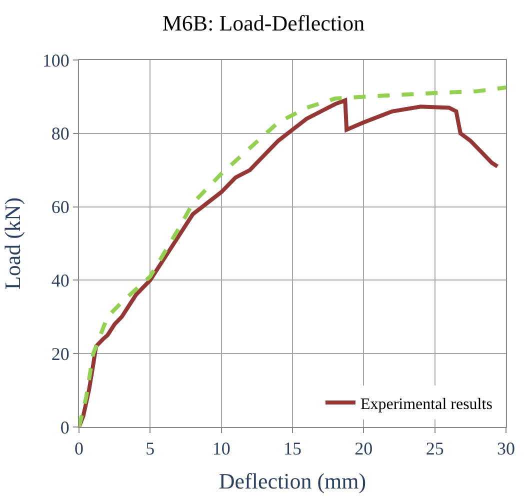 Image resolution: width=527 pixels, height=501 pixels. Describe the element at coordinates (150, 448) in the screenshot. I see `x-tick-label: 5` at that location.